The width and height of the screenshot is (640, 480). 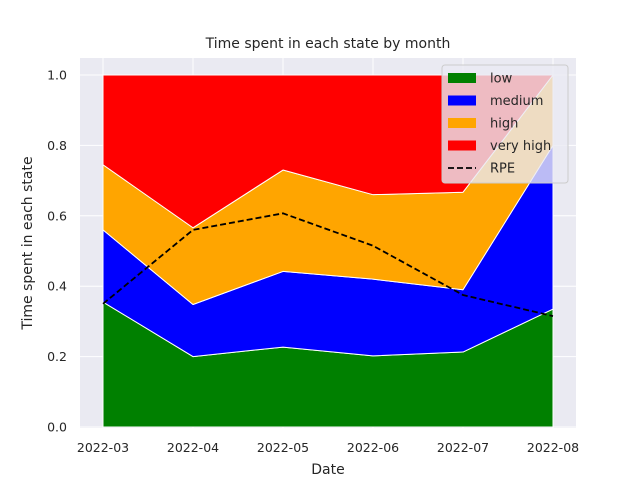 I want to click on legend: low medium high very high RPE, so click(x=505, y=124).